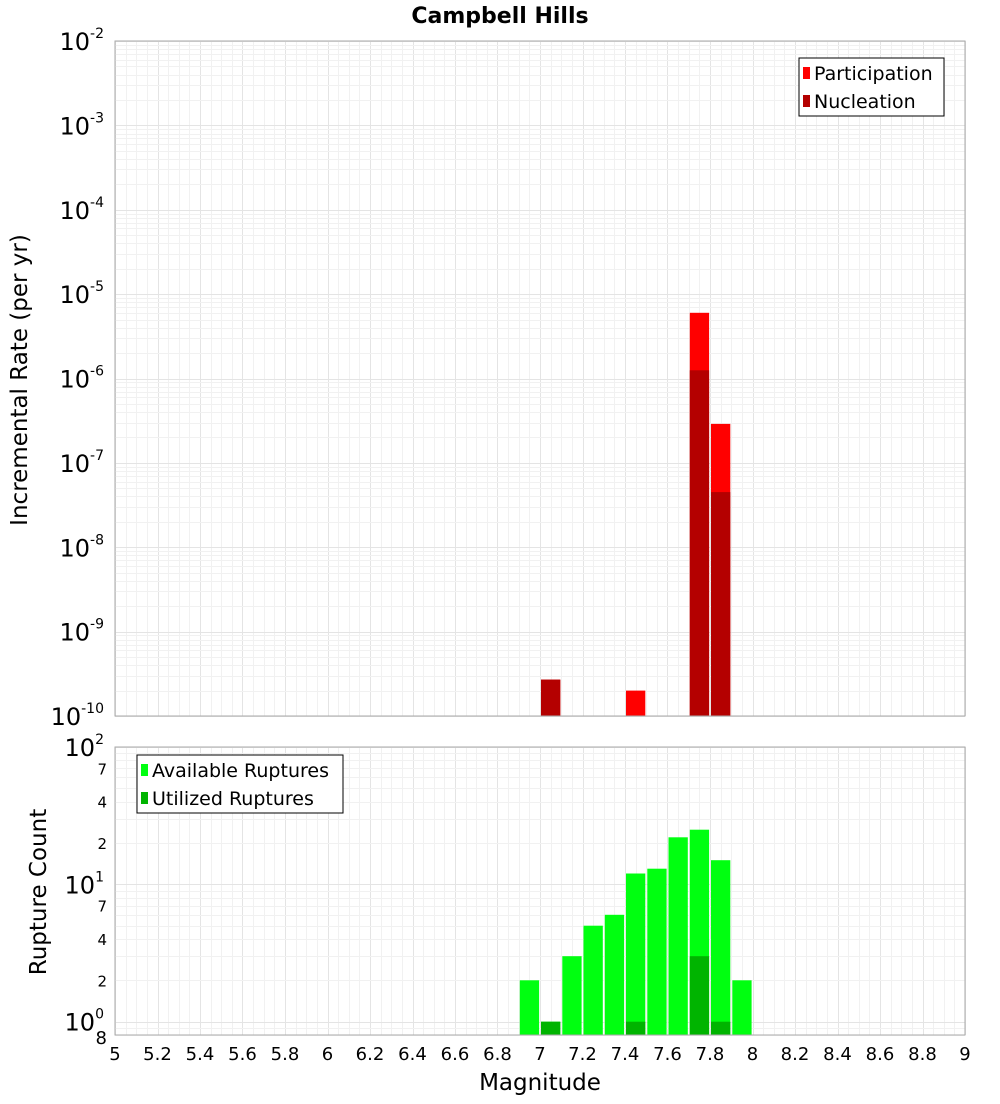 This screenshot has height=1104, width=1000. I want to click on x-tick-label: 8.2, so click(795, 1054).